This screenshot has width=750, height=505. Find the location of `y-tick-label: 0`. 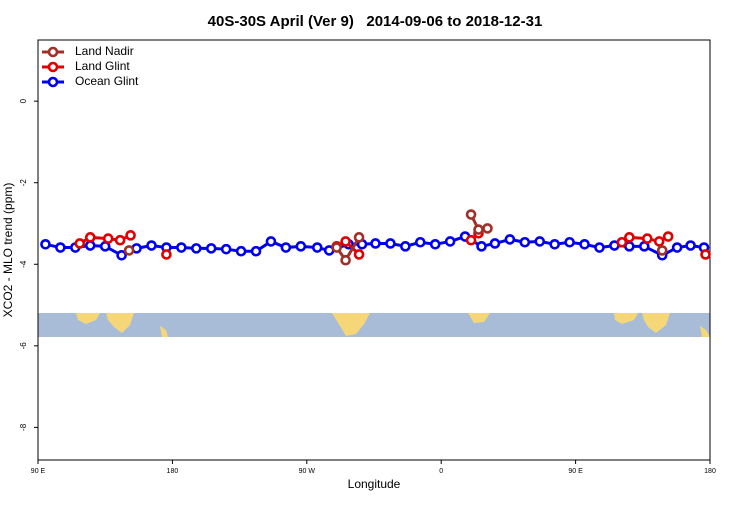

y-tick-label: 0 is located at coordinates (23, 100).